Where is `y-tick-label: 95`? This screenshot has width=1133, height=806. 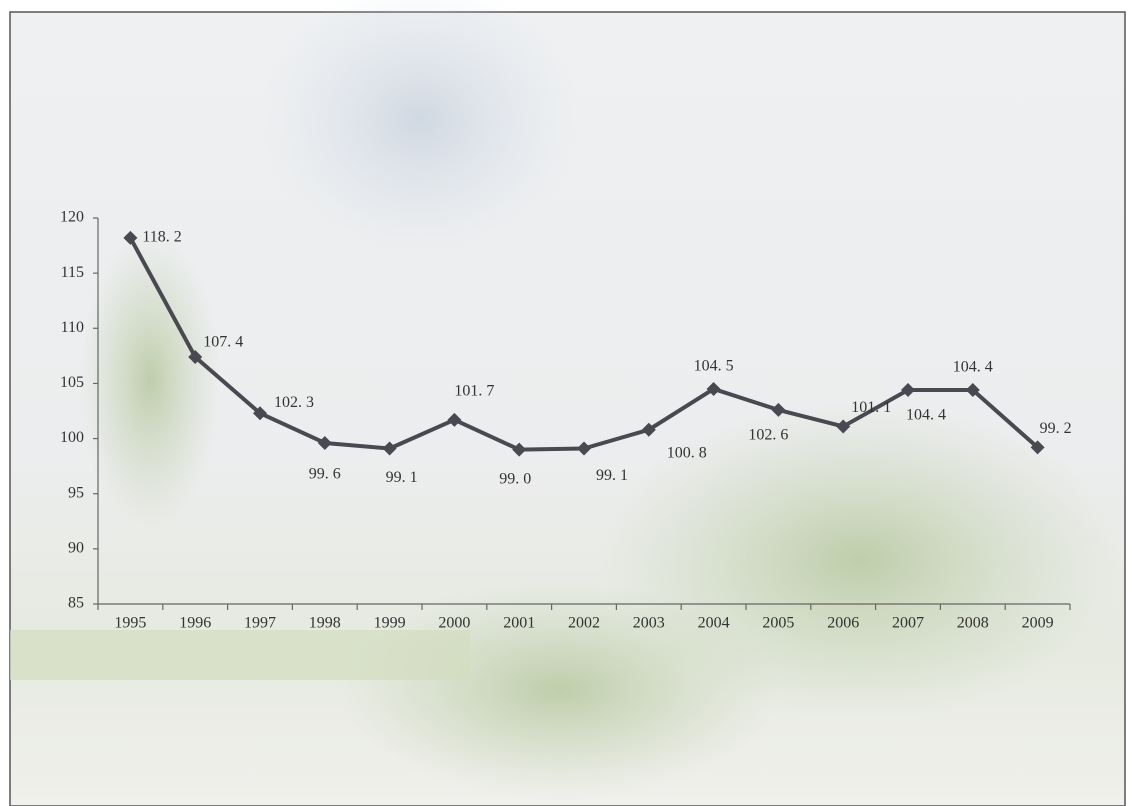 y-tick-label: 95 is located at coordinates (76, 492).